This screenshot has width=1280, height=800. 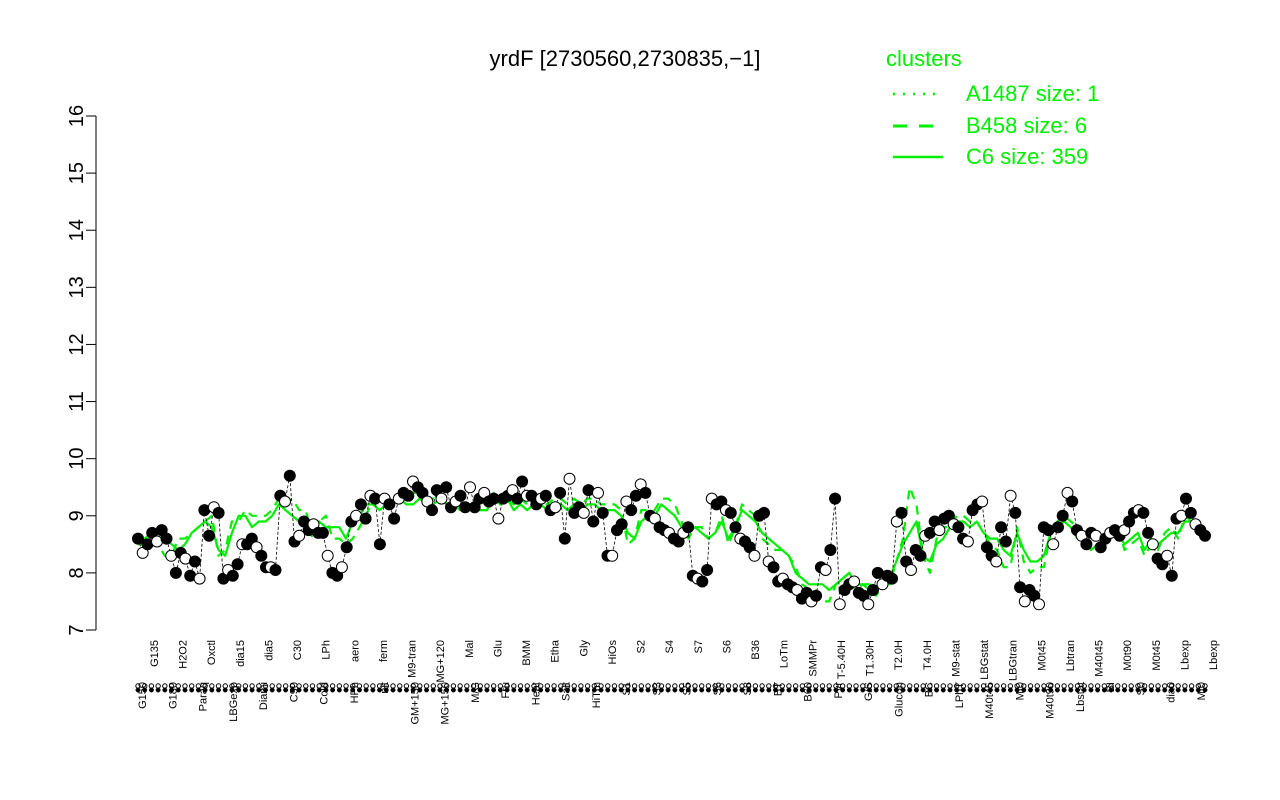 I want to click on x-tick-label: G/S, so click(x=869, y=691).